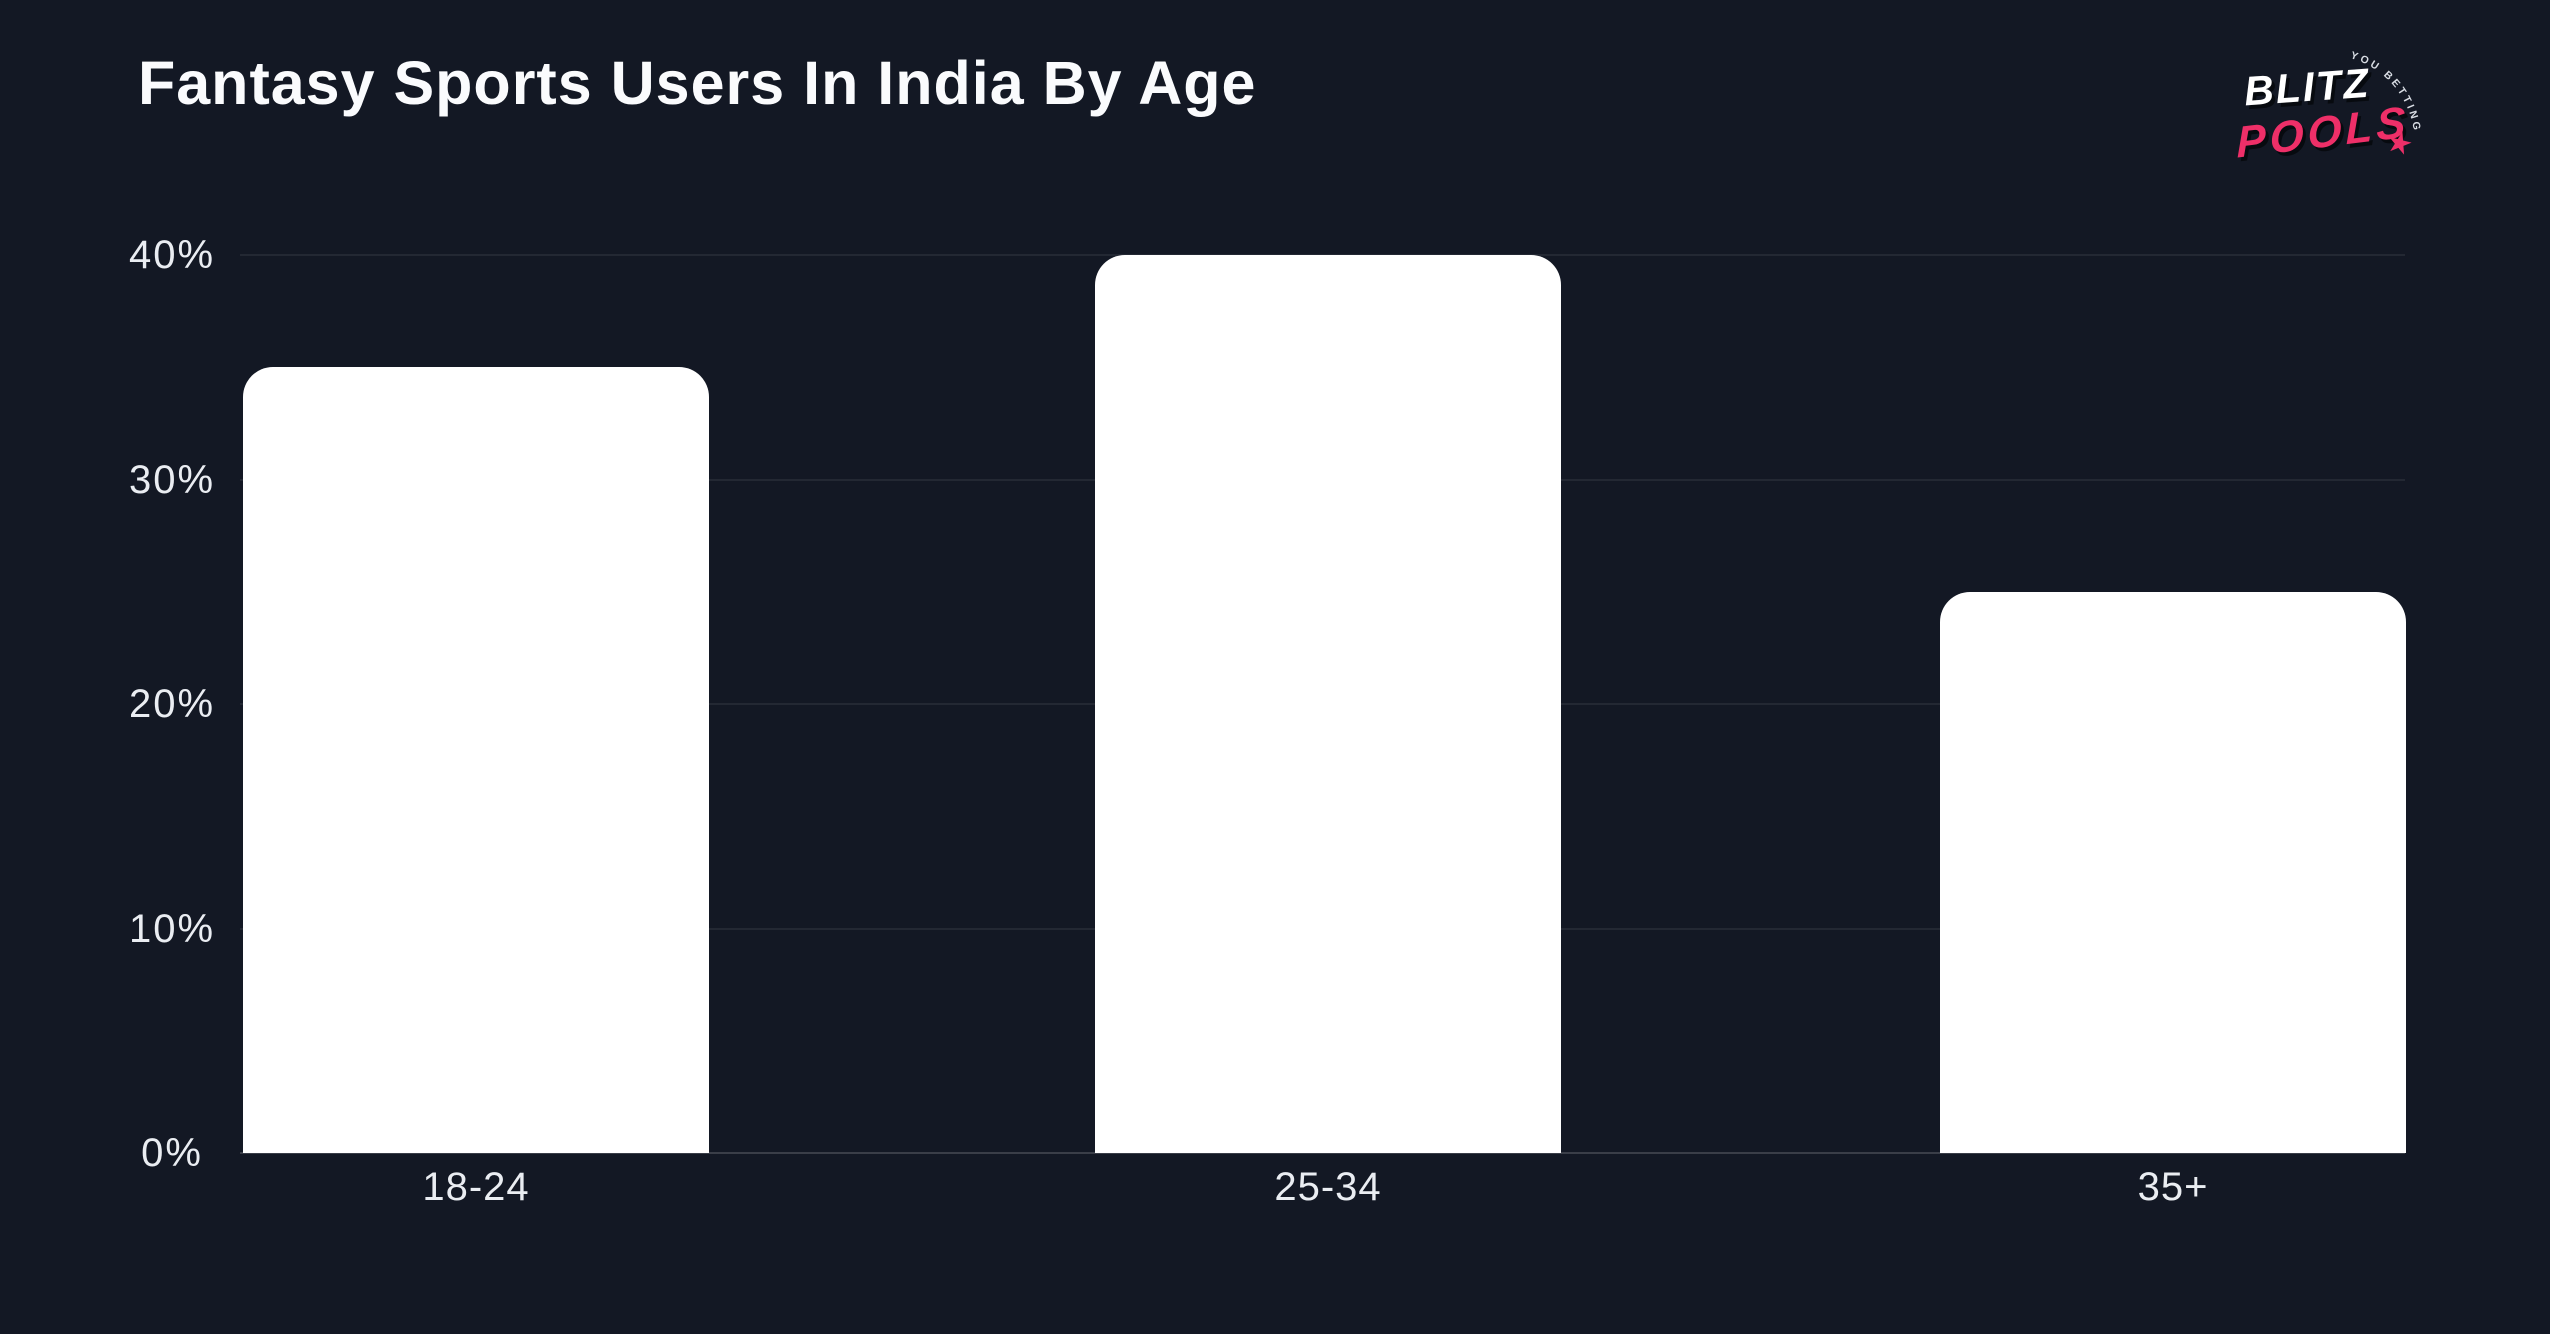  I want to click on y-tick-label: 30%, so click(172, 479).